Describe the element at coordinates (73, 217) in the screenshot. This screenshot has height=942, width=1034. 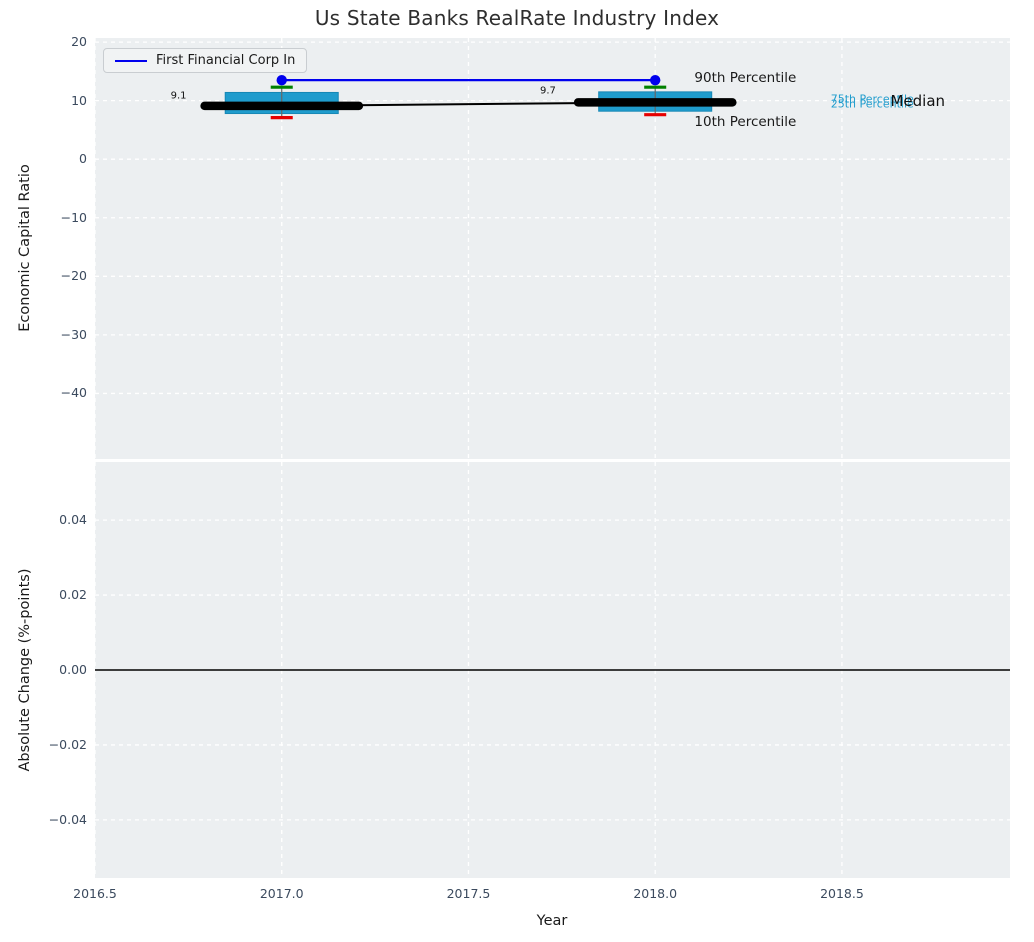
I see `y-tick-label: −10` at that location.